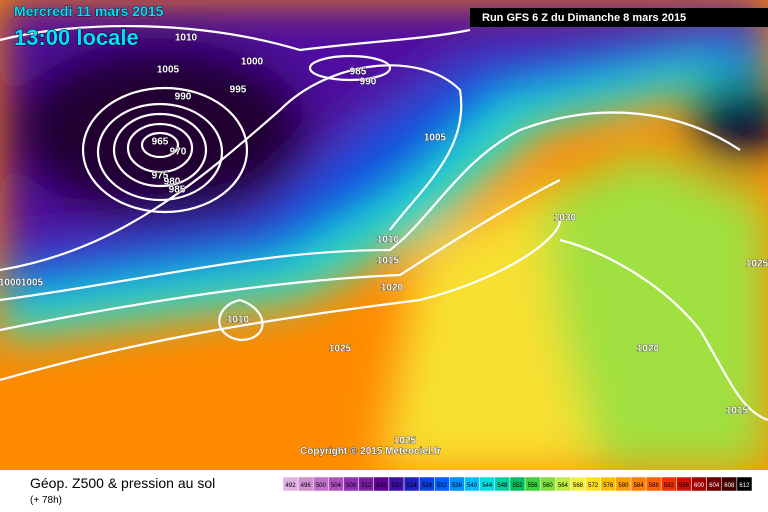  I want to click on scale-label: 520, so click(396, 486).